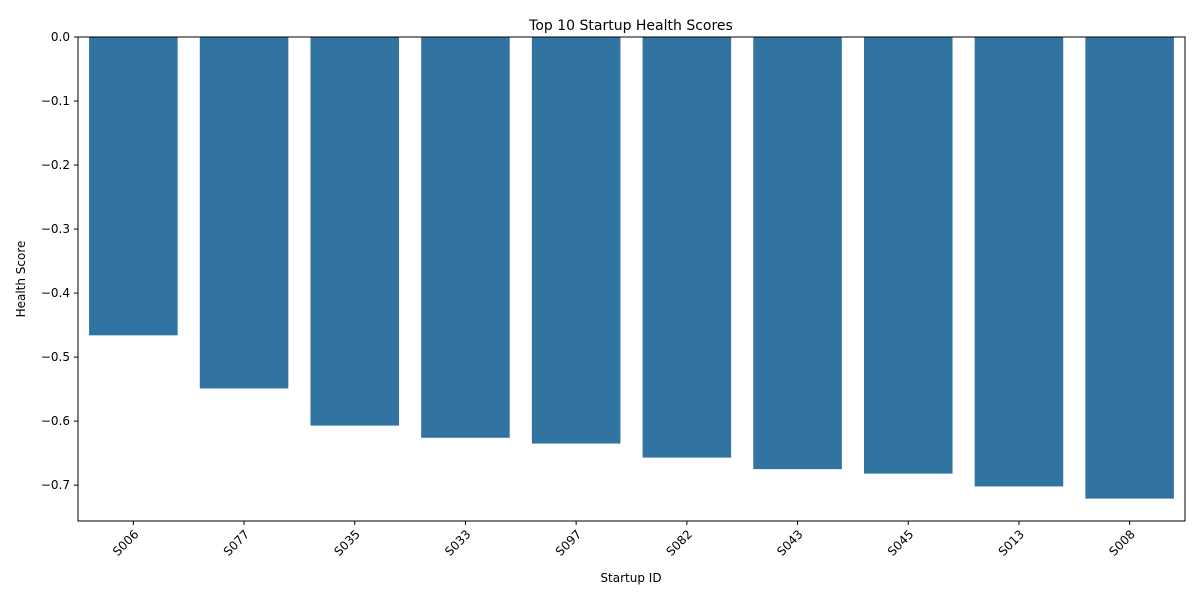  Describe the element at coordinates (60, 37) in the screenshot. I see `y-tick-label: 0.0` at that location.